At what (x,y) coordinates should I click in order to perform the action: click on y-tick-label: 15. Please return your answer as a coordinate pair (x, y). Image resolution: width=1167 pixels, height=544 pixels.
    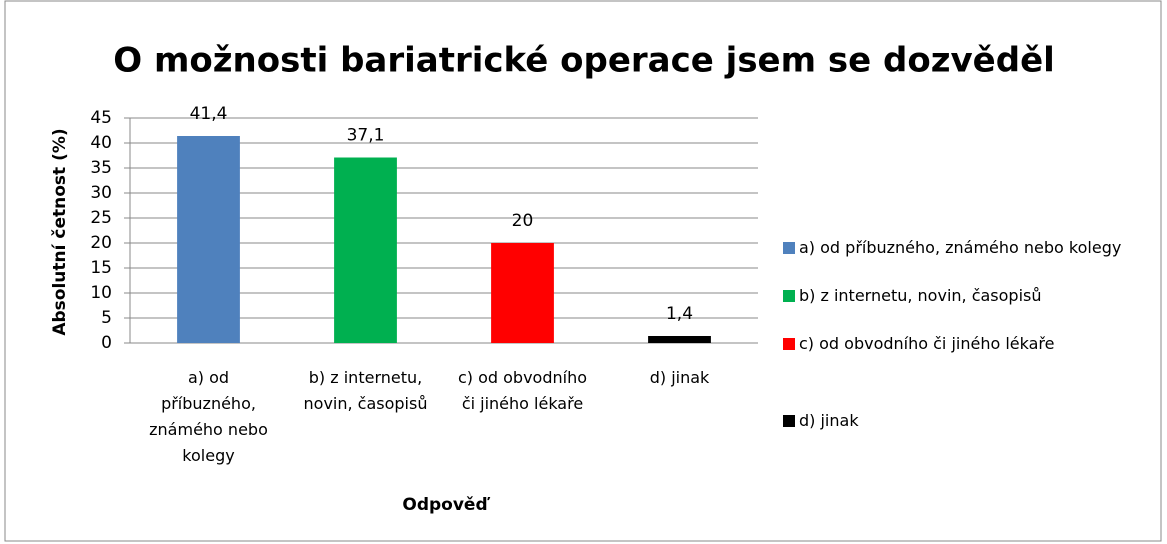
    Looking at the image, I should click on (101, 268).